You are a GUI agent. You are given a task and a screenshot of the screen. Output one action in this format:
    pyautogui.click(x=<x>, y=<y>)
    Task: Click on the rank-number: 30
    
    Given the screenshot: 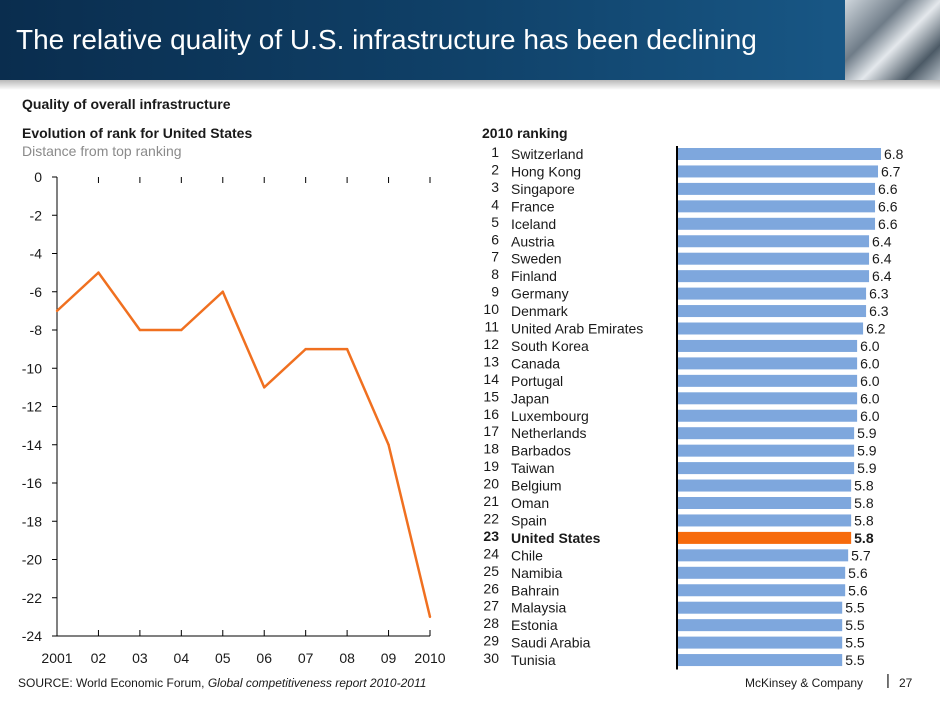 What is the action you would take?
    pyautogui.click(x=491, y=658)
    